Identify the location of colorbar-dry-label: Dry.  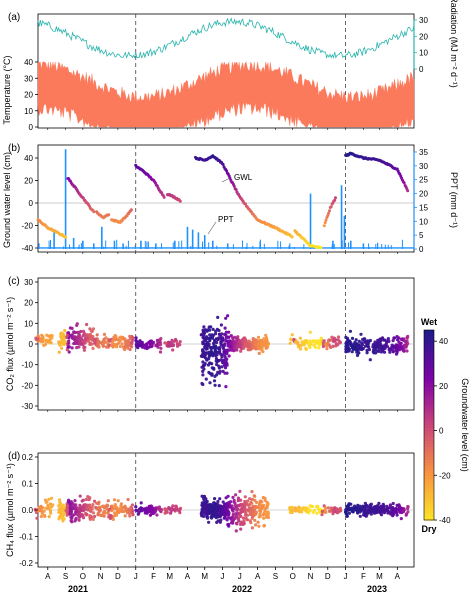
(428, 529).